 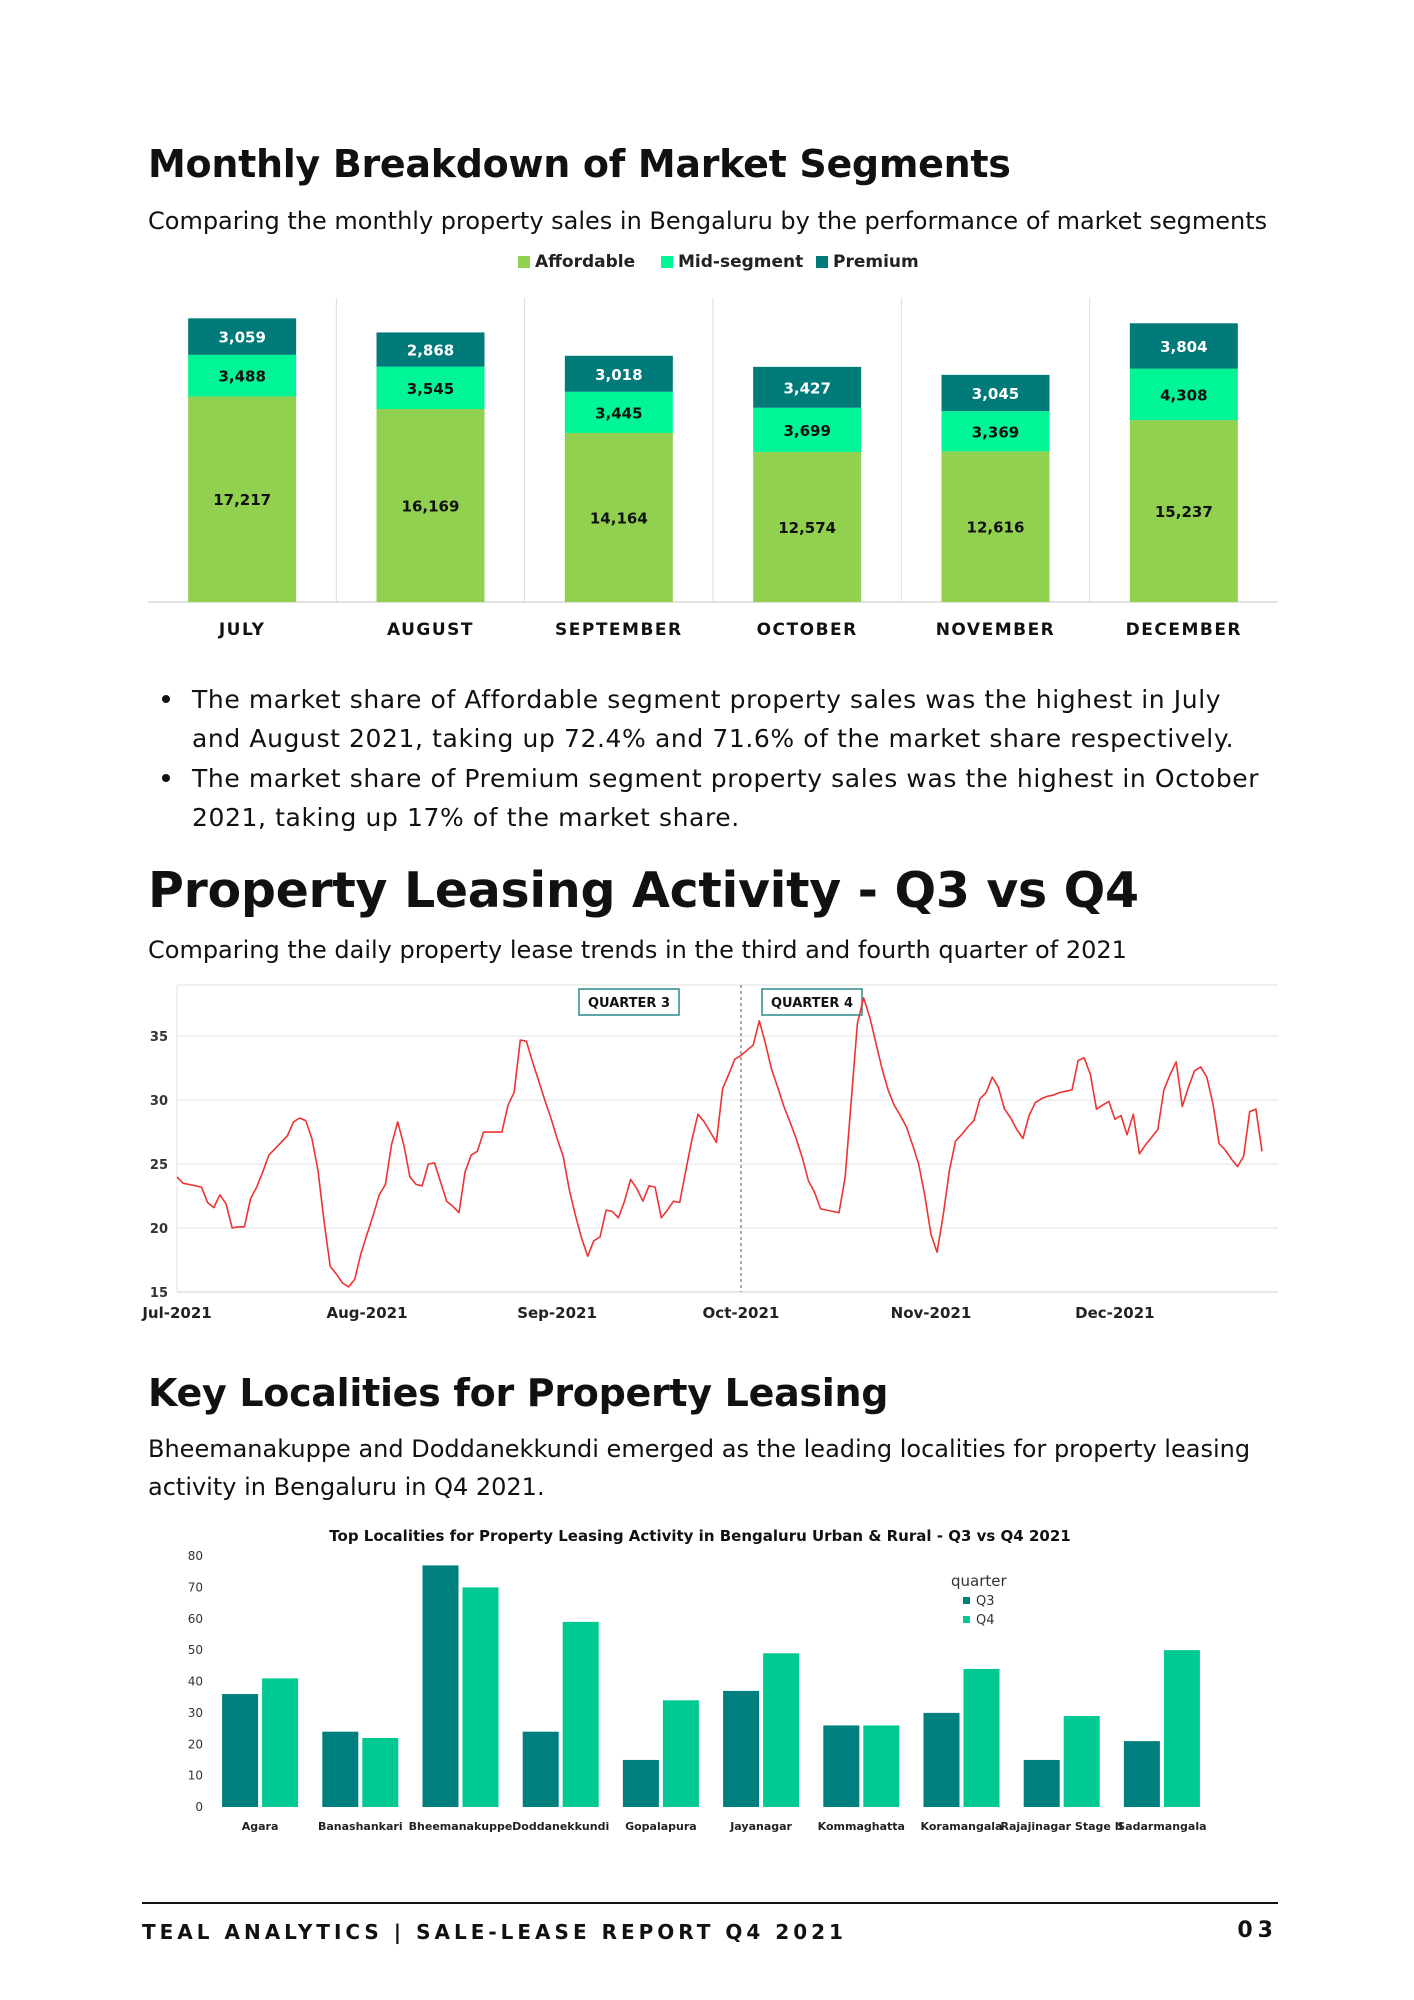 What do you see at coordinates (579, 164) in the screenshot?
I see `section-title-market-segments: Monthly Breakdown of Market Segments` at bounding box center [579, 164].